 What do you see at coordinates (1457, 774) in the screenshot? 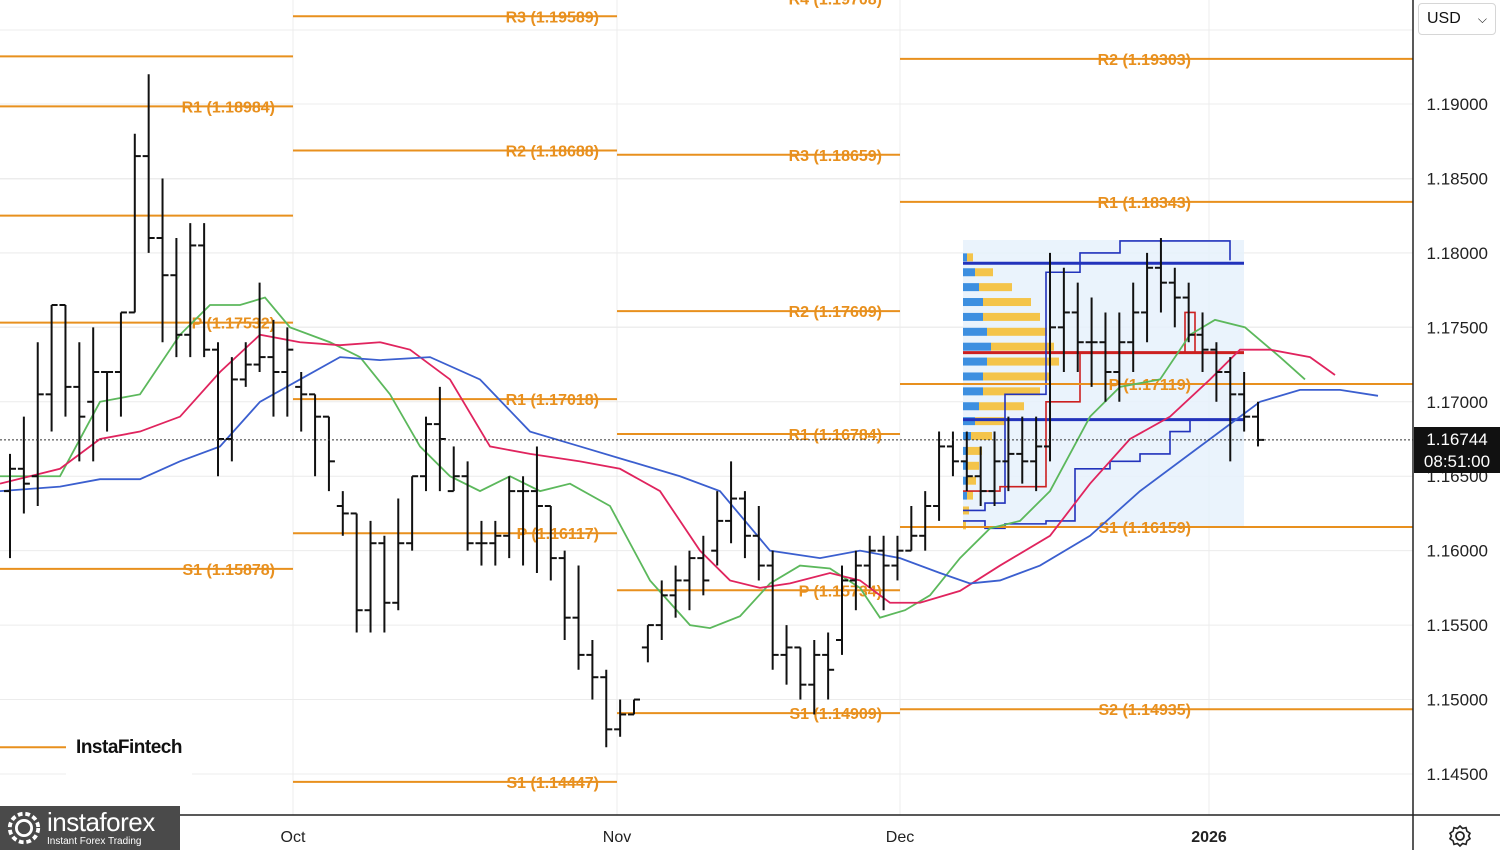
I see `price-tick-label: 1.14500` at bounding box center [1457, 774].